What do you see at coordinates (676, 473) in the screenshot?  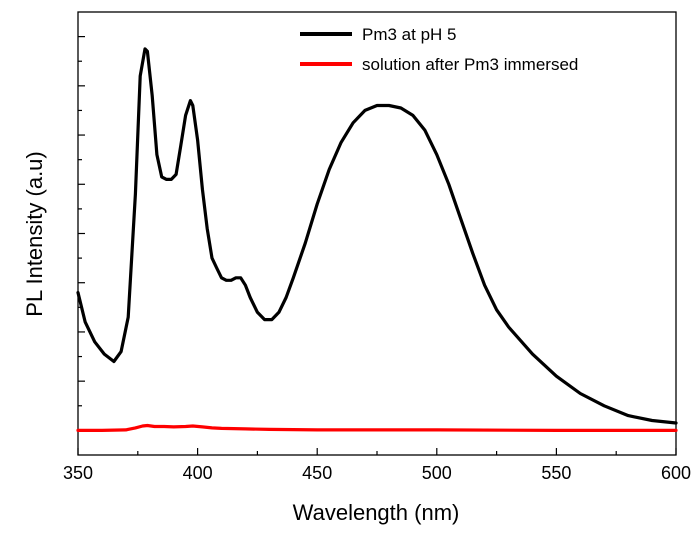 I see `x-tick-label: 600` at bounding box center [676, 473].